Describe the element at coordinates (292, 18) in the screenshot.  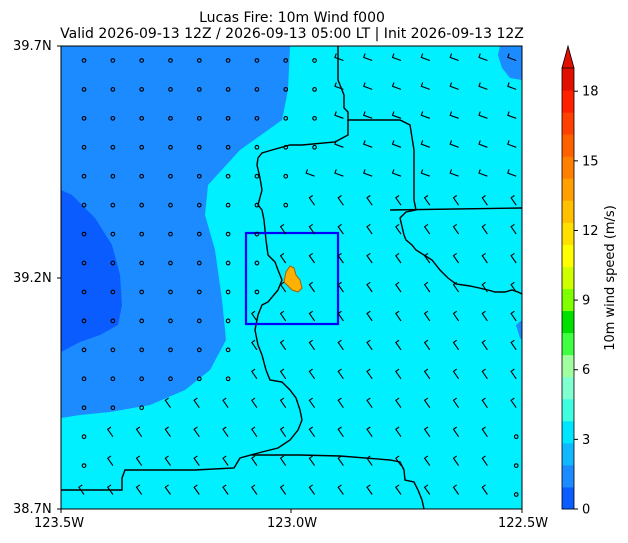
I see `map-title: Lucas Fire: 10m Wind f000` at that location.